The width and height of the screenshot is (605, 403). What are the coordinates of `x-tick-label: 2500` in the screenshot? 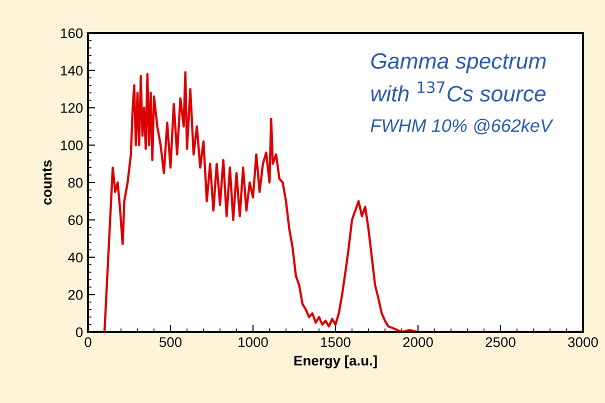 It's located at (501, 342).